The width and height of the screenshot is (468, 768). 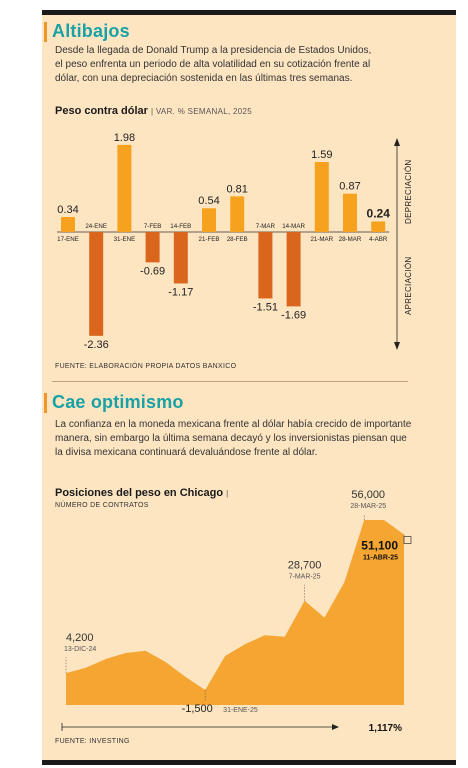 I want to click on area-chart-source: FUENTE: INVESTING, so click(x=92, y=741).